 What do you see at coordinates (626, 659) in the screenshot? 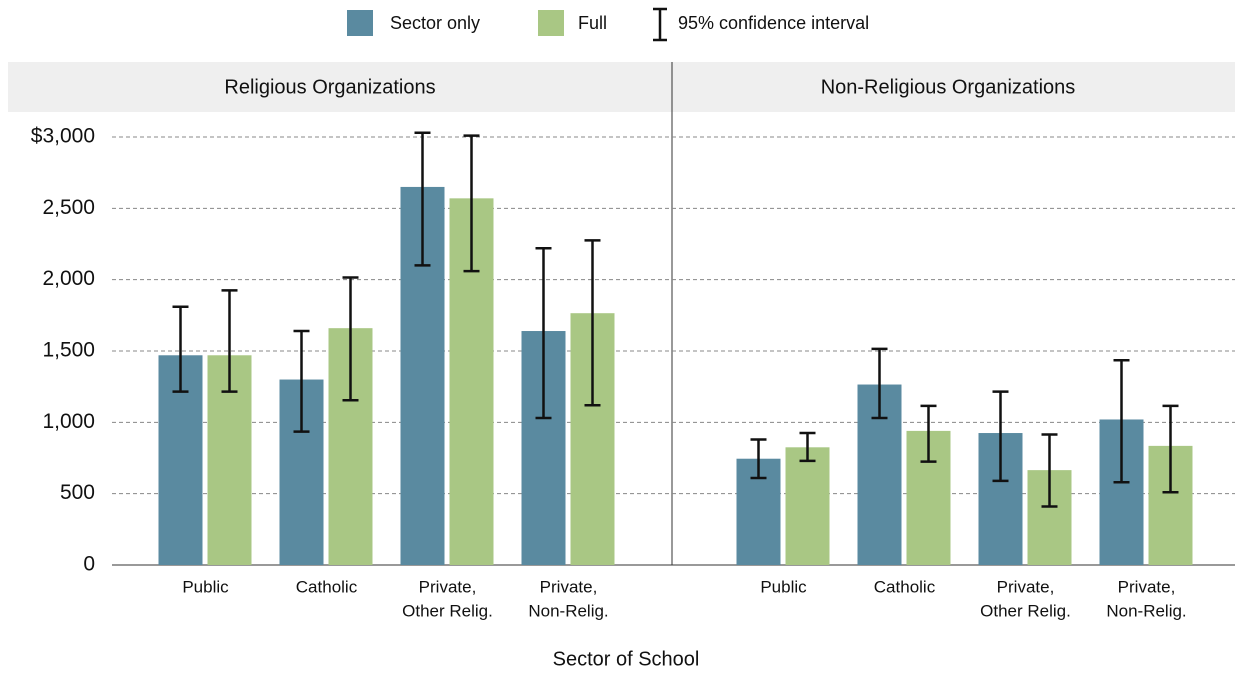
I see `x-axis-label: Sector of School` at bounding box center [626, 659].